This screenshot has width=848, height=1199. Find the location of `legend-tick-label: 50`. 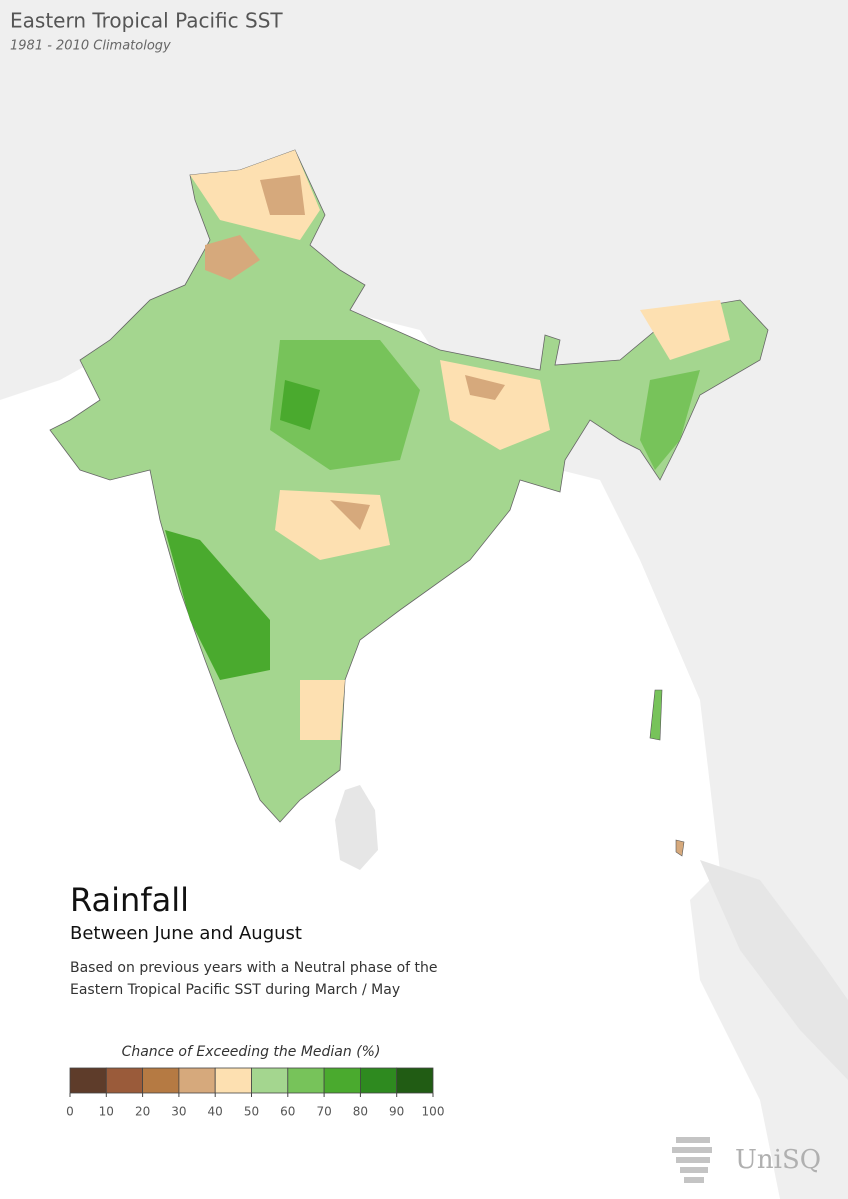

legend-tick-label: 50 is located at coordinates (251, 1112).